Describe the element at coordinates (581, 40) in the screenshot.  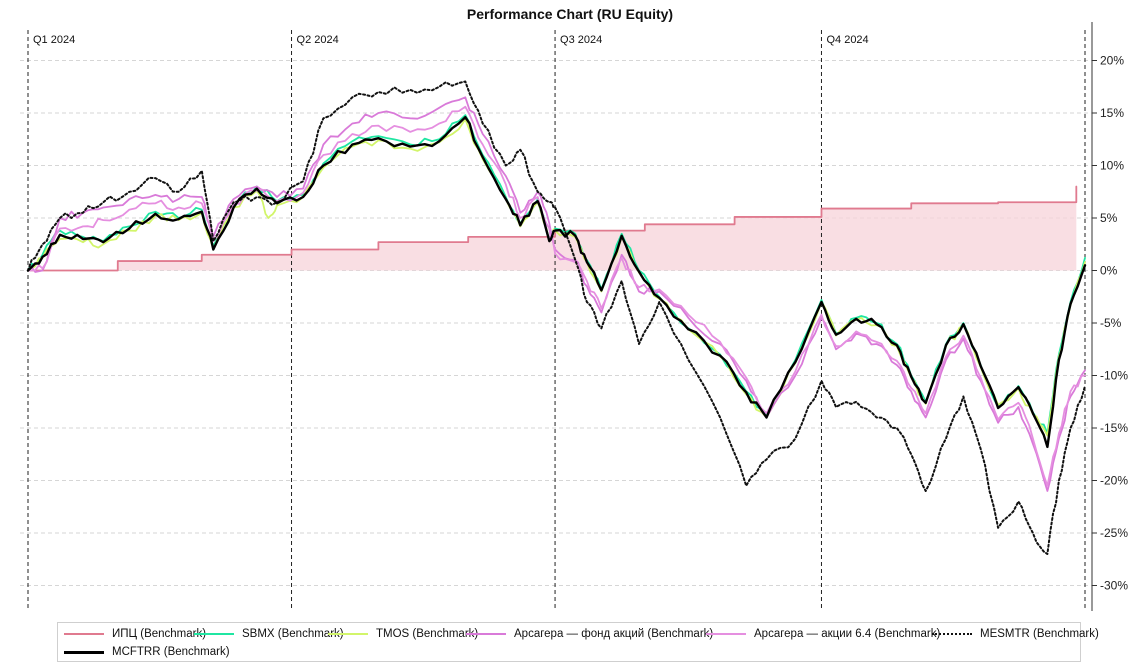
I see `quarter-label: Q3 2024` at that location.